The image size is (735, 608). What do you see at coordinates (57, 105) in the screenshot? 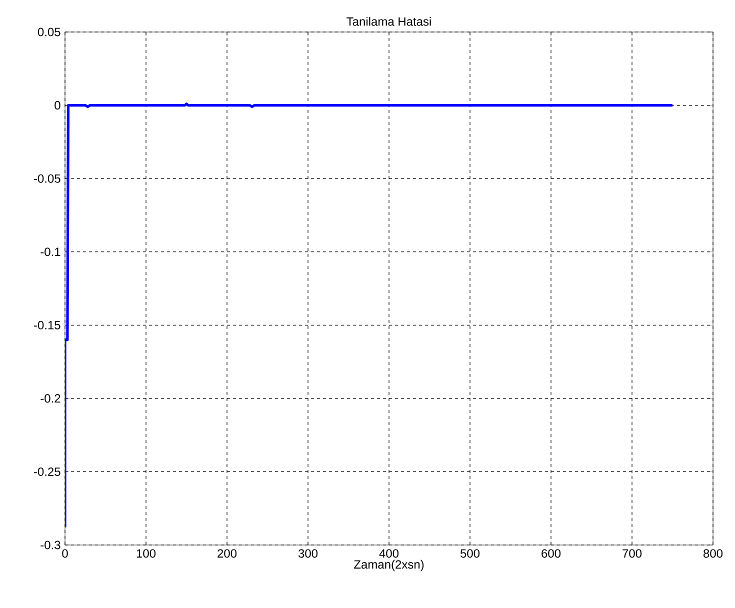
I see `y-tick-label: 0` at bounding box center [57, 105].